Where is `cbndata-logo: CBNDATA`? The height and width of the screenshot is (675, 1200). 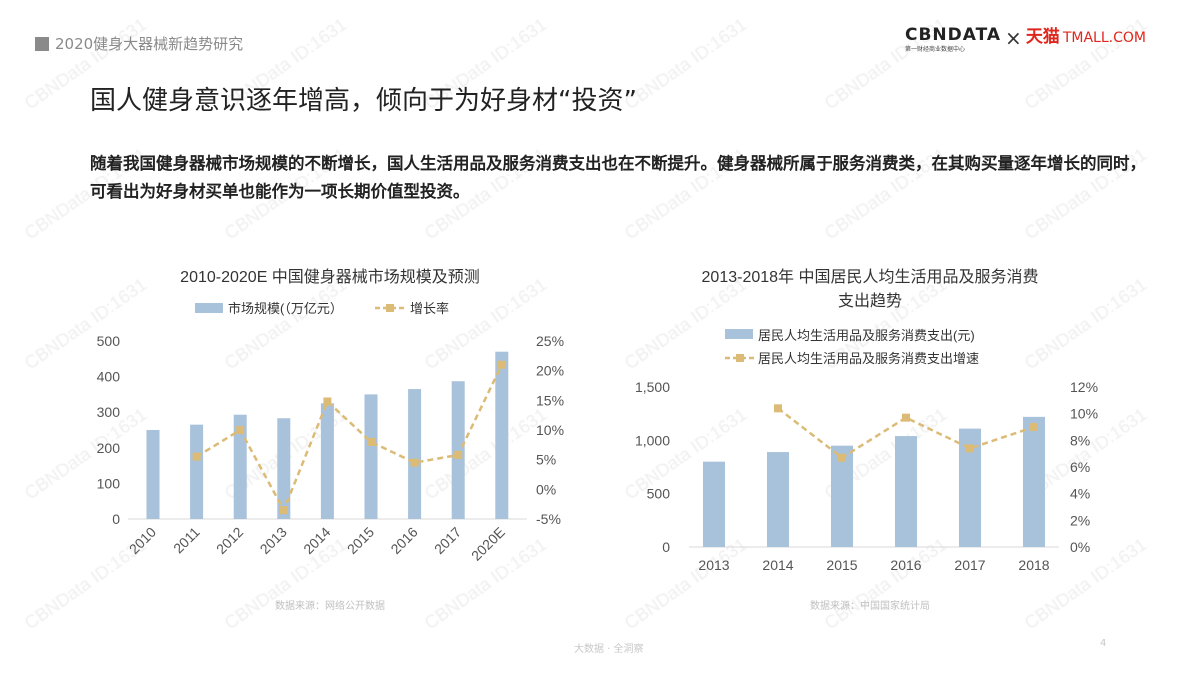 cbndata-logo: CBNDATA is located at coordinates (953, 35).